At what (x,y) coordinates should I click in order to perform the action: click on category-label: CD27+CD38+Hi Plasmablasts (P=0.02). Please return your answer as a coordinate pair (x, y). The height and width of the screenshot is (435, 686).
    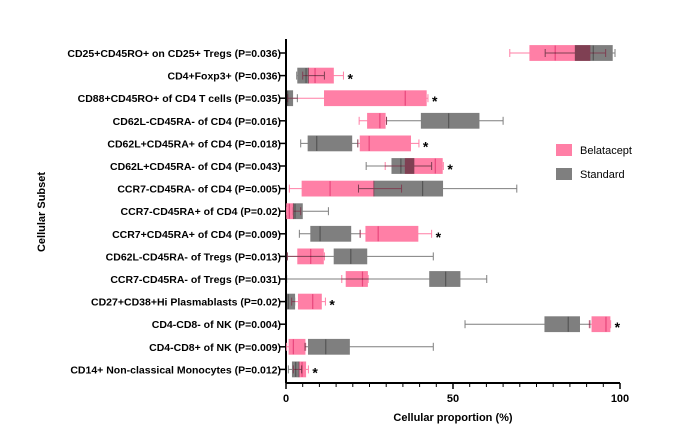
    Looking at the image, I should click on (186, 303).